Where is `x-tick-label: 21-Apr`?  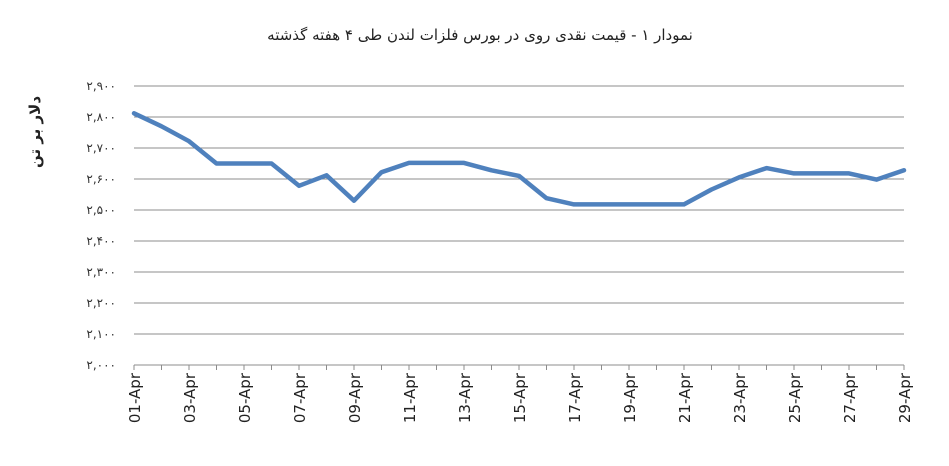
x-tick-label: 21-Apr is located at coordinates (685, 397).